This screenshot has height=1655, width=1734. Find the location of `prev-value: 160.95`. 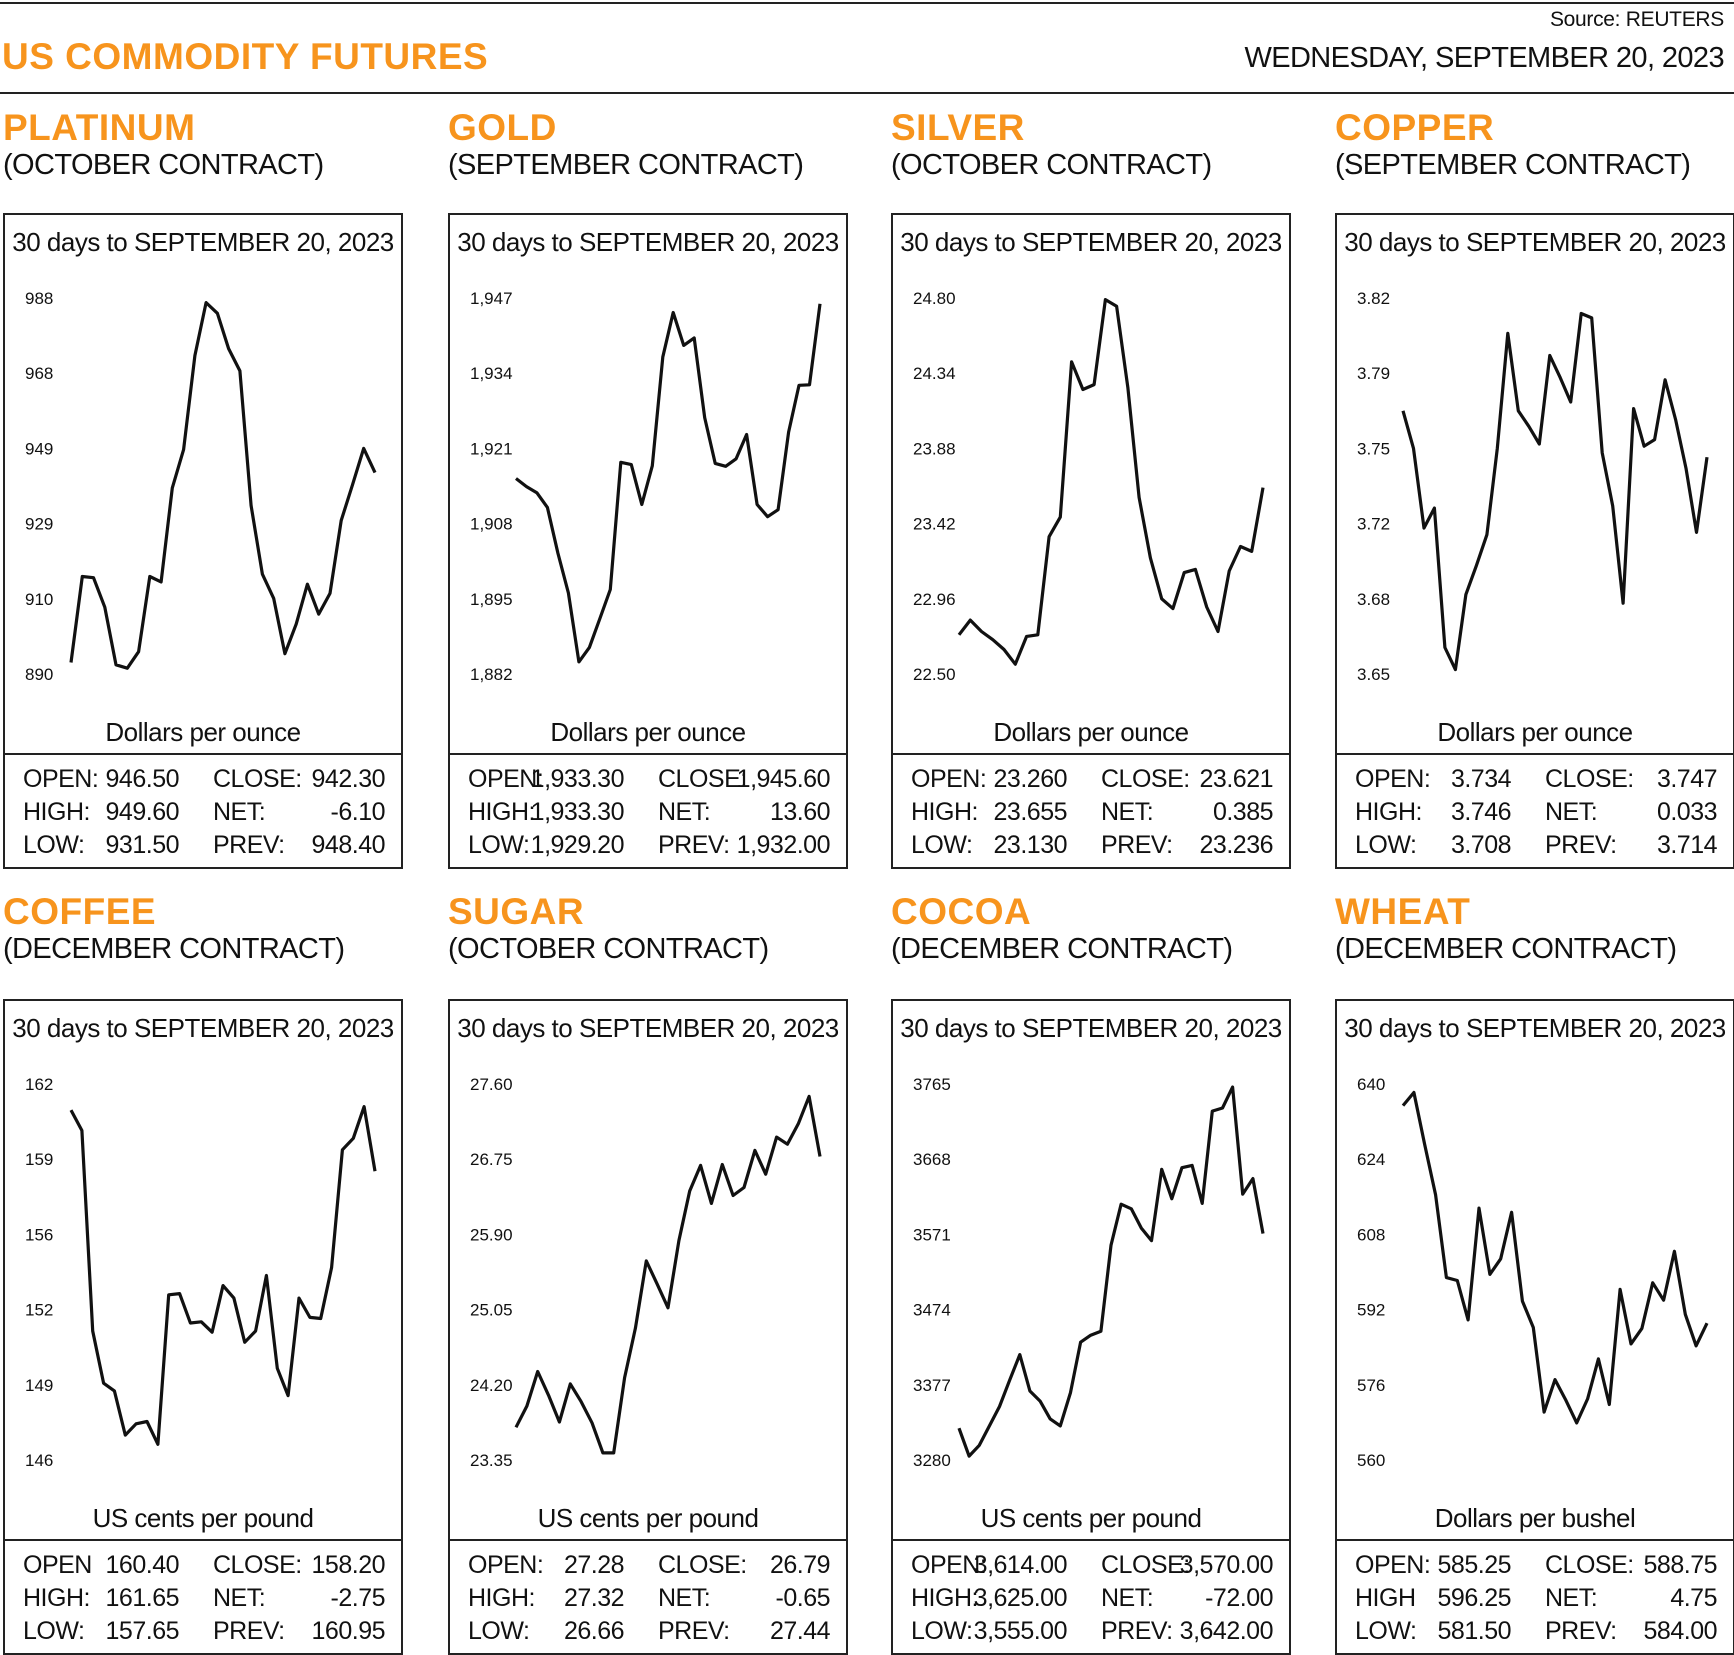

prev-value: 160.95 is located at coordinates (348, 1631).